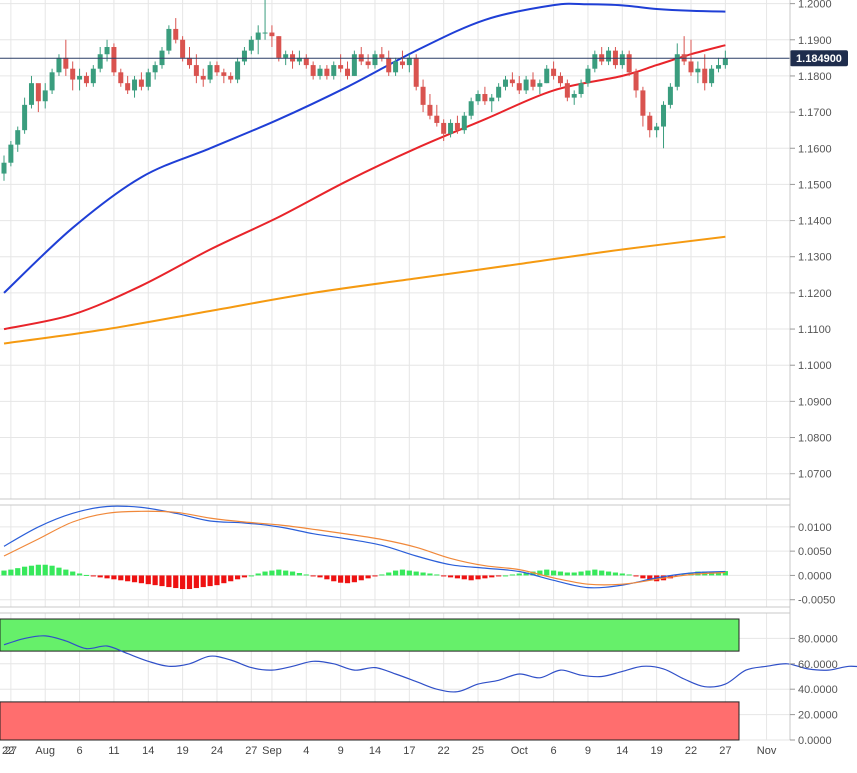 The height and width of the screenshot is (773, 857). What do you see at coordinates (816, 601) in the screenshot?
I see `macd-y-tick-label: -0.0050` at bounding box center [816, 601].